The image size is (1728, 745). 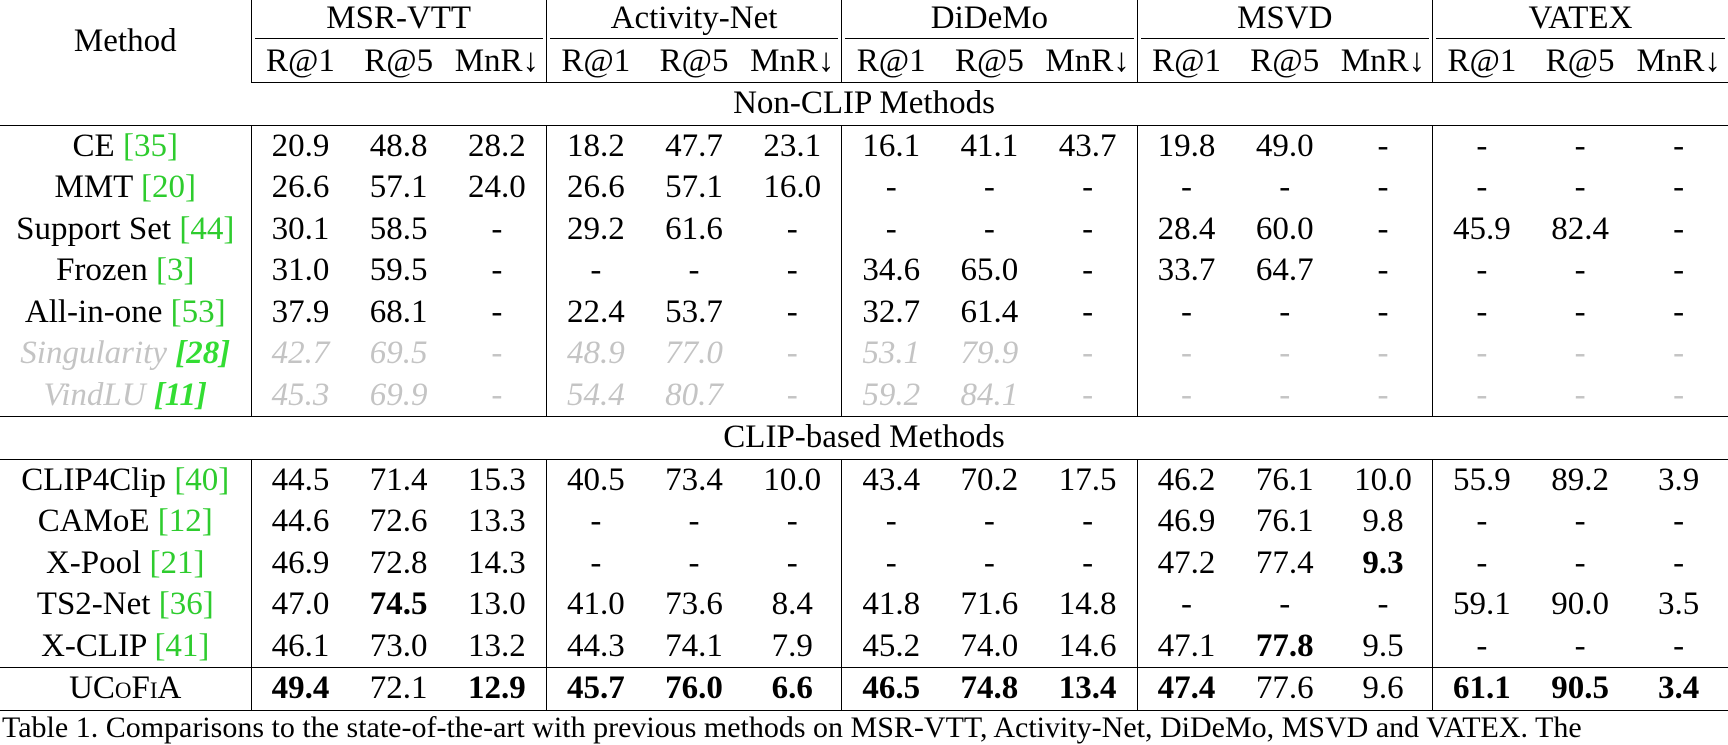 I want to click on value-cell: 64.7, so click(x=1284, y=270).